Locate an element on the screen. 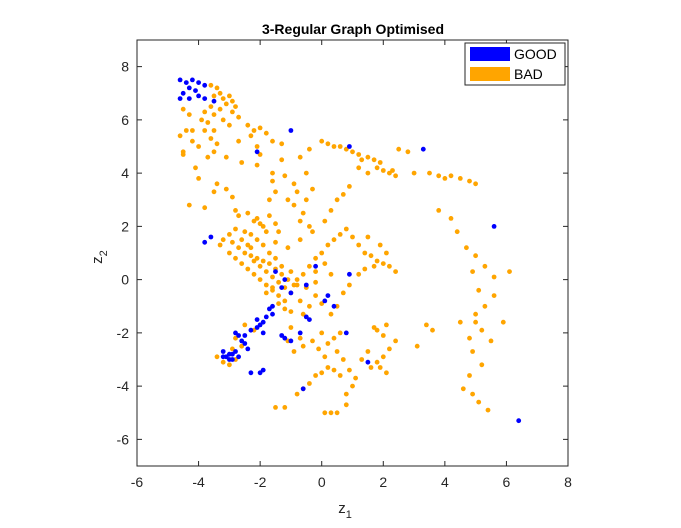  y-tick-label: -4 is located at coordinates (123, 386).